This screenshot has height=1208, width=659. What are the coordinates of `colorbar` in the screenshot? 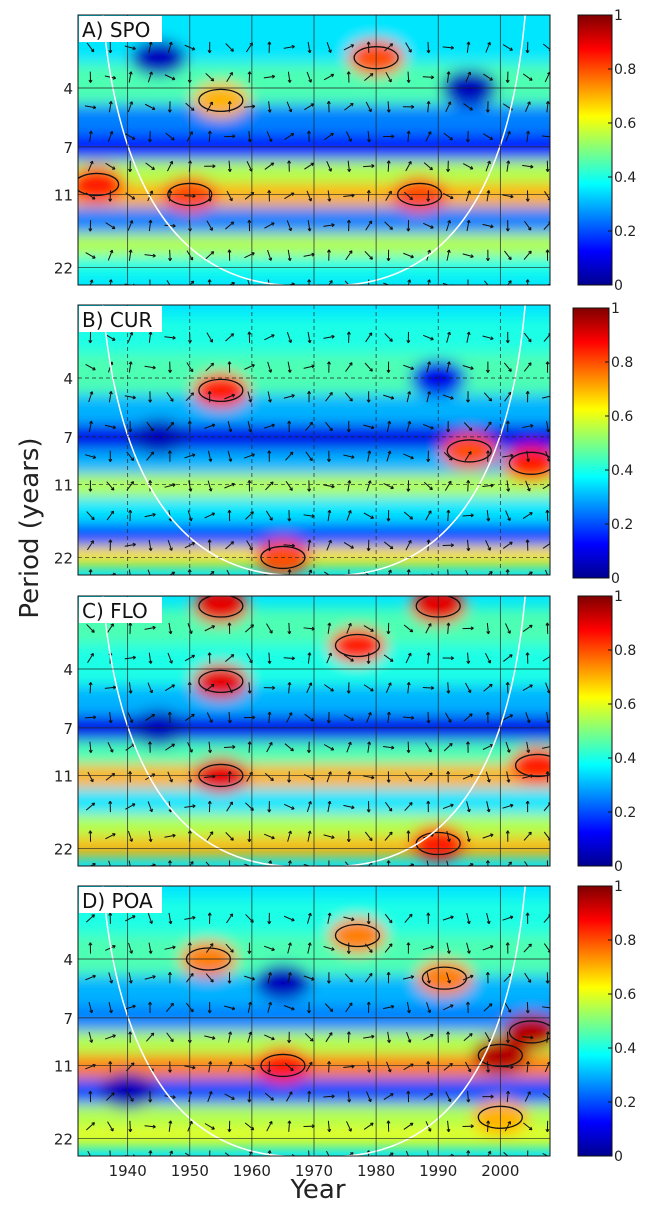 It's located at (591, 443).